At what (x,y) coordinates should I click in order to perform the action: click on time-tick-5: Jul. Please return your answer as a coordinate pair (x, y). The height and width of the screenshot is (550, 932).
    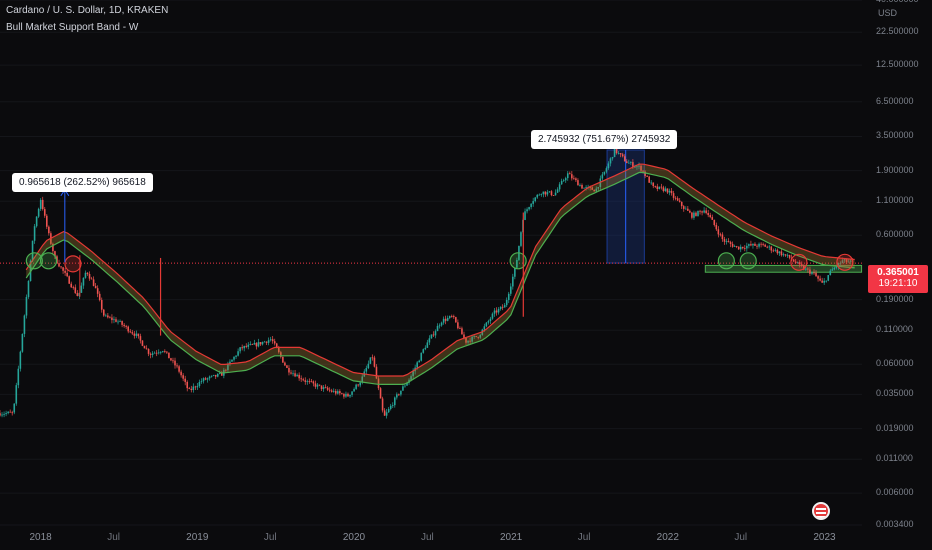
    Looking at the image, I should click on (427, 537).